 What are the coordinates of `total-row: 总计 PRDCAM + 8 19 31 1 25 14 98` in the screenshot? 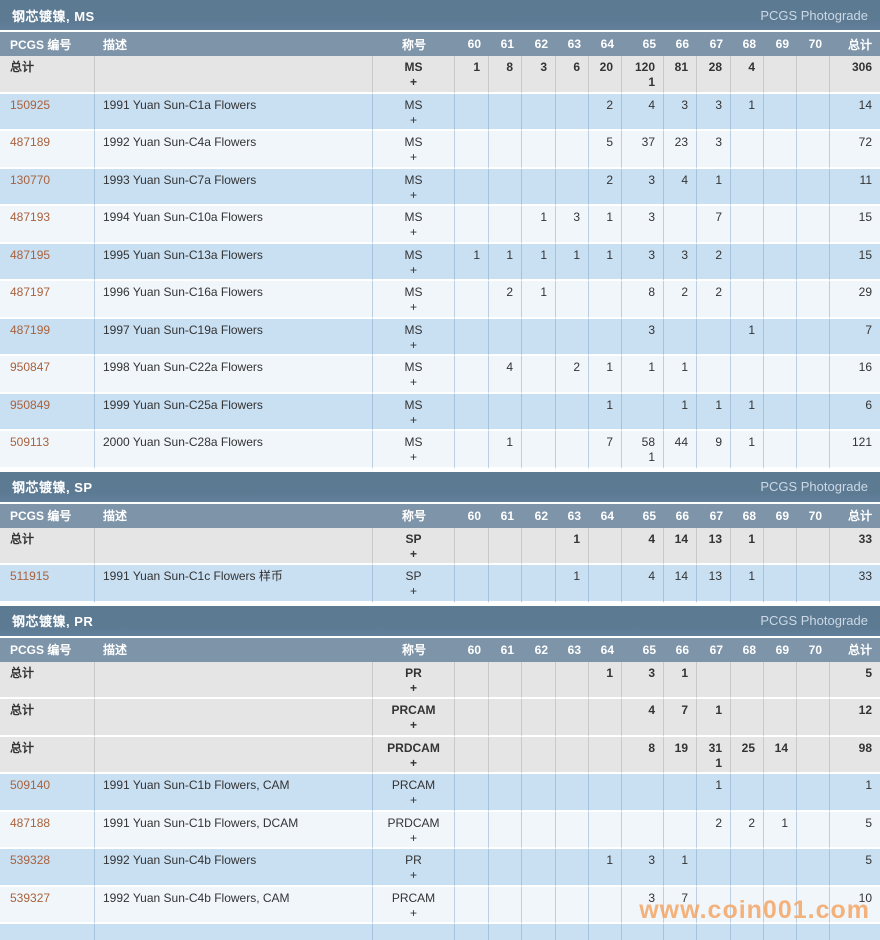 It's located at (440, 755).